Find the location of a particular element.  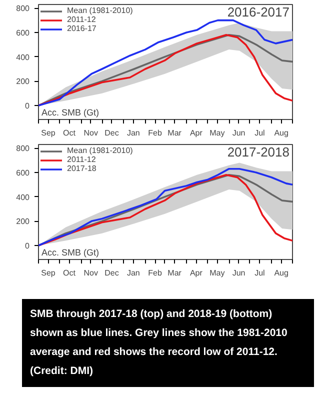

chart-title: 2016-2017 is located at coordinates (258, 12).